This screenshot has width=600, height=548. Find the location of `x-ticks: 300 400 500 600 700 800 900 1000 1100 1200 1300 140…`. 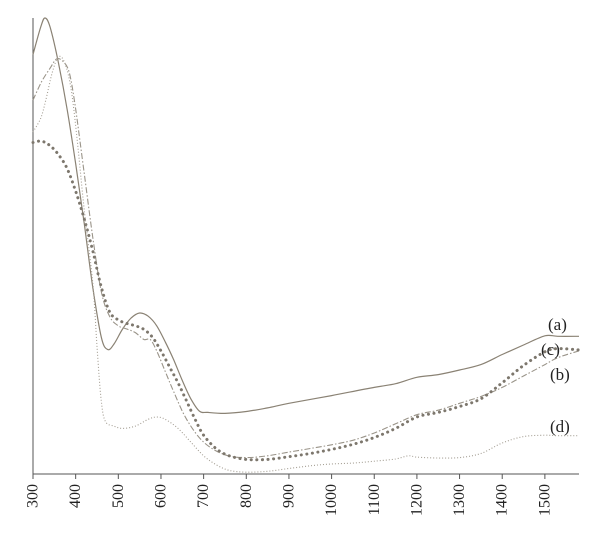

x-ticks: 300 400 500 600 700 800 900 1000 1100 1200 1300 140… is located at coordinates (289, 495).